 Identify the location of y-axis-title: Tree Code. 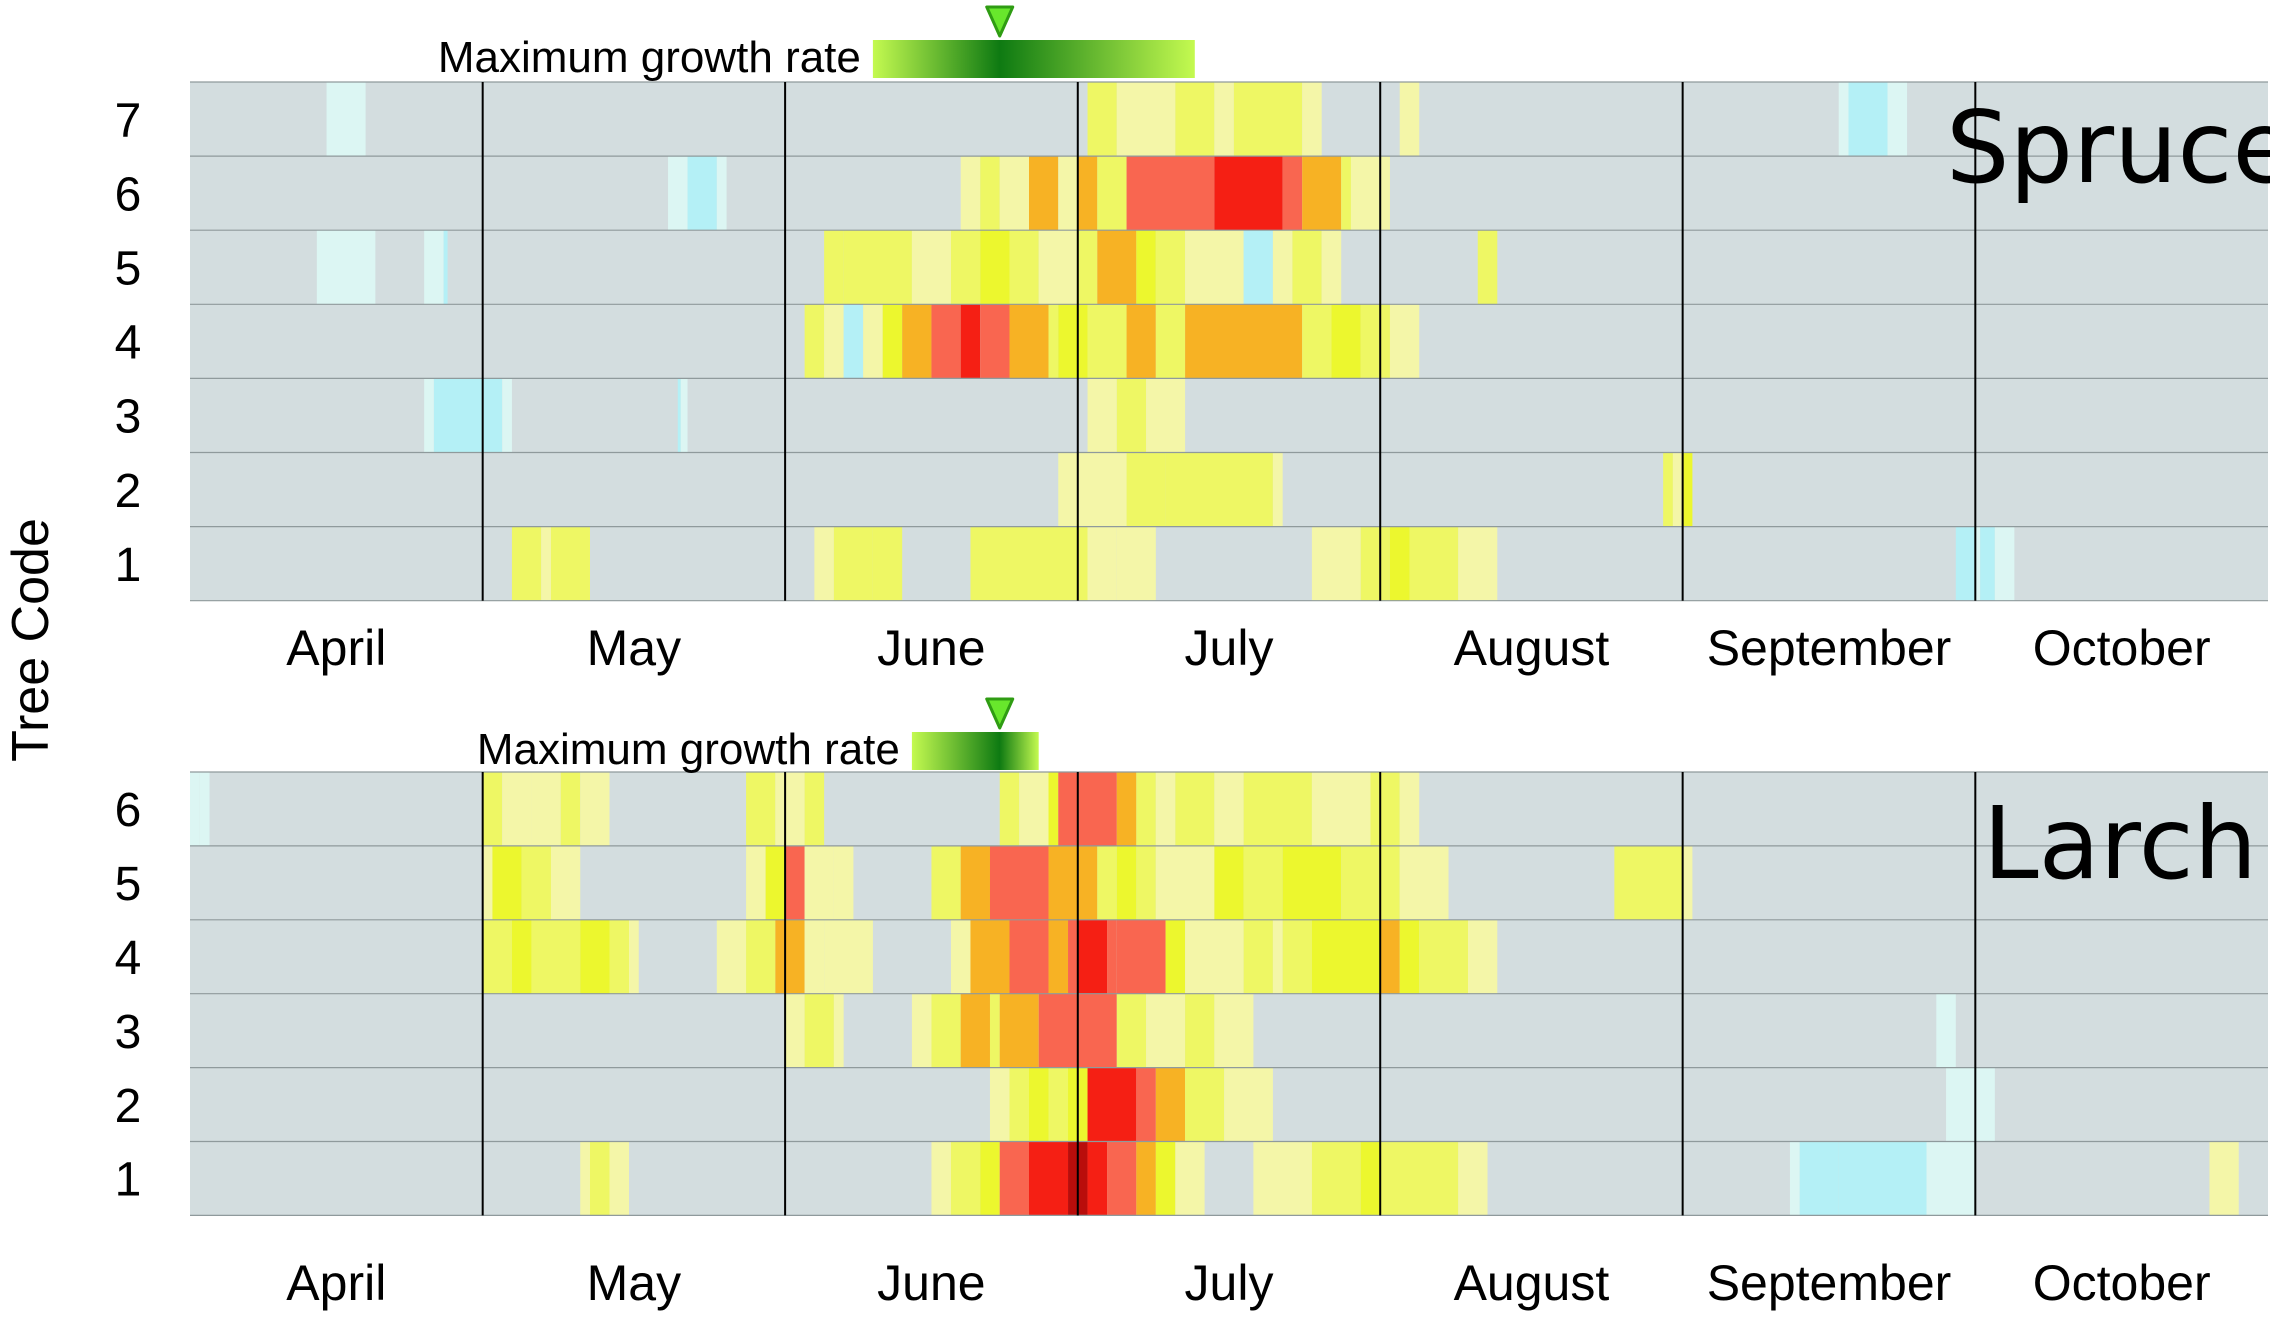
(31, 640).